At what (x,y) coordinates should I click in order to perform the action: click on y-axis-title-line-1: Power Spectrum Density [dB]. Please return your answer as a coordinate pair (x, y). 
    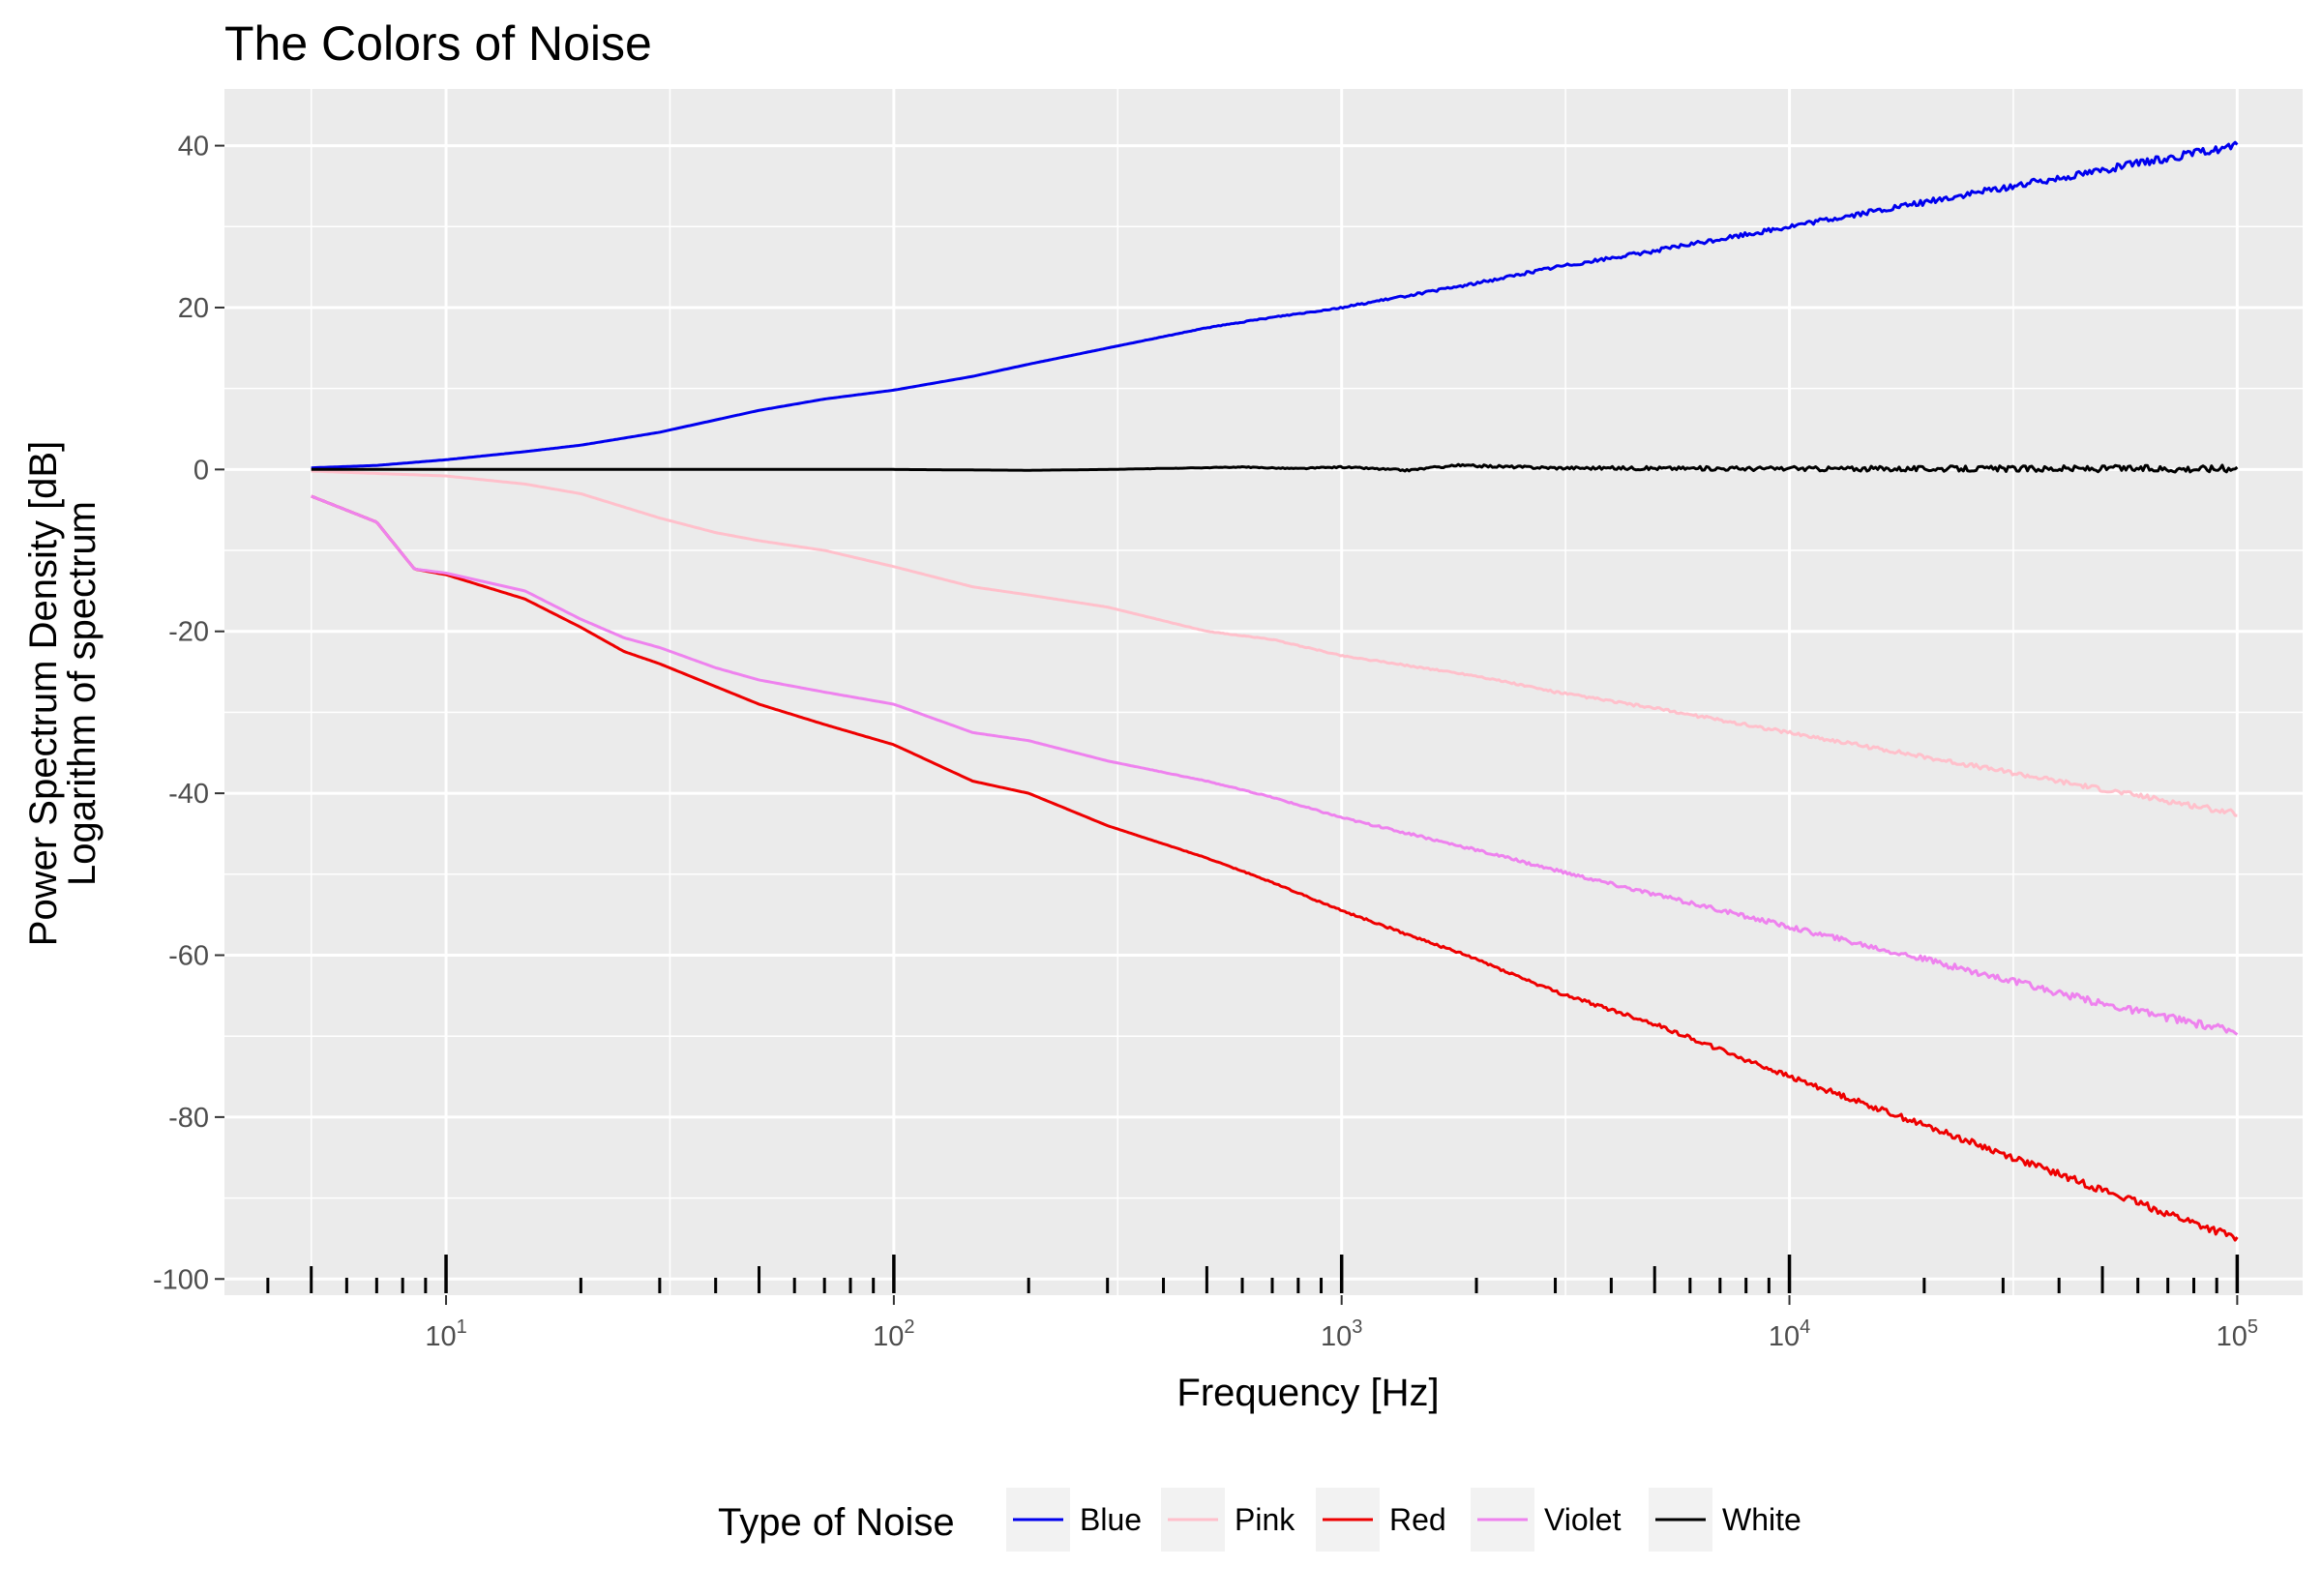
    Looking at the image, I should click on (43, 693).